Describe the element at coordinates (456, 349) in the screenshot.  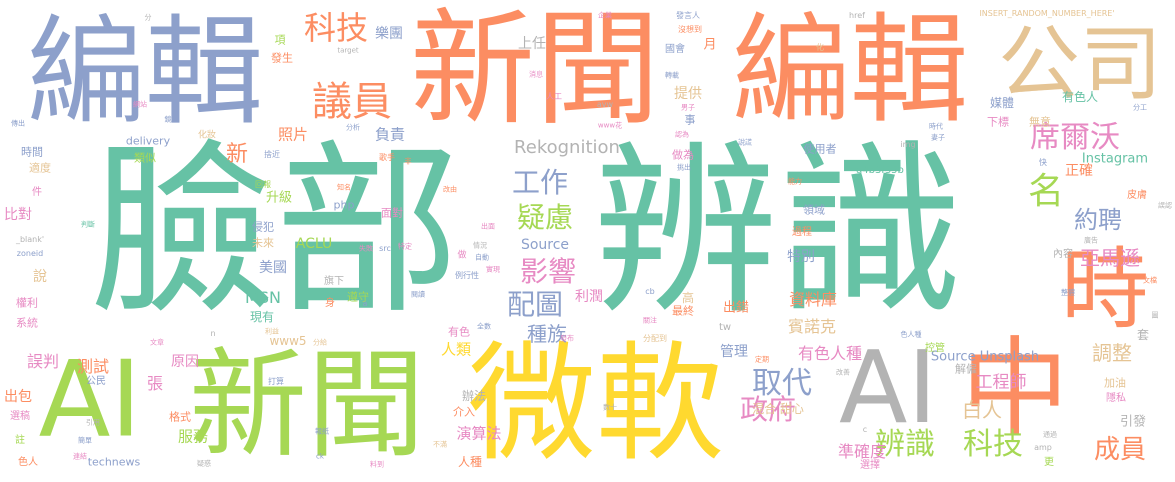
I see `cloud-word: 人類` at that location.